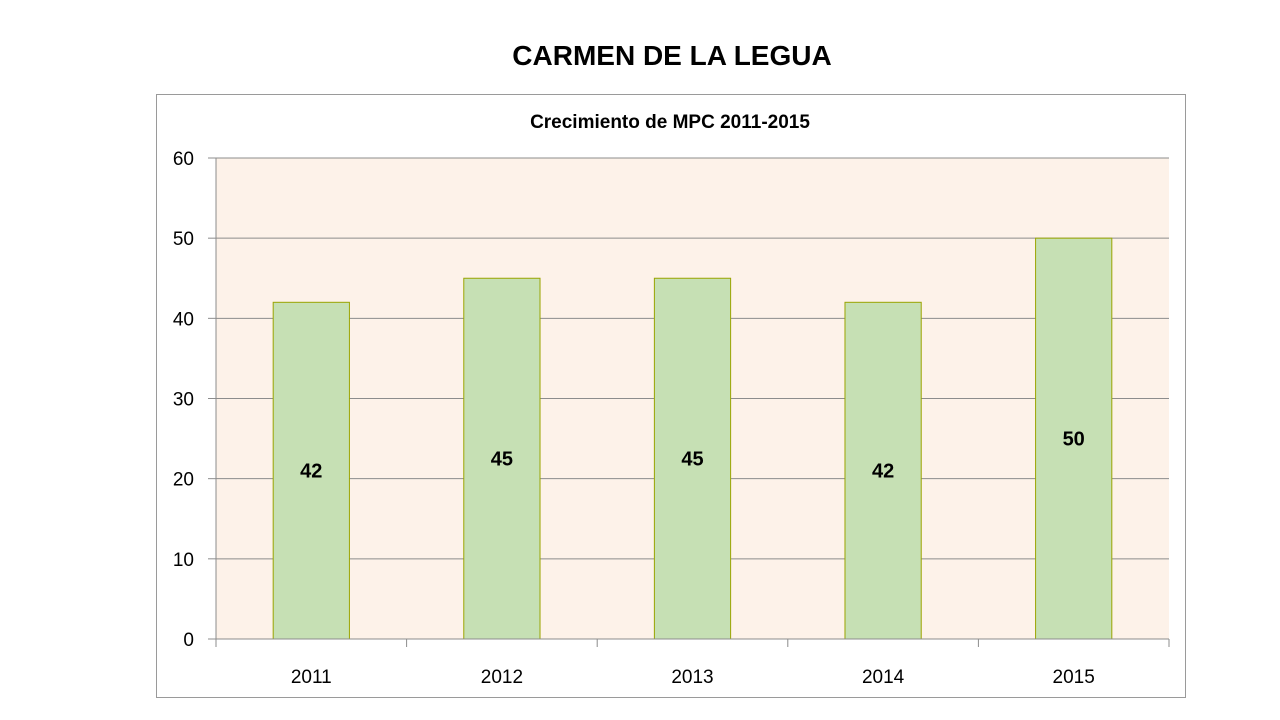  I want to click on bar-2014, so click(883, 470).